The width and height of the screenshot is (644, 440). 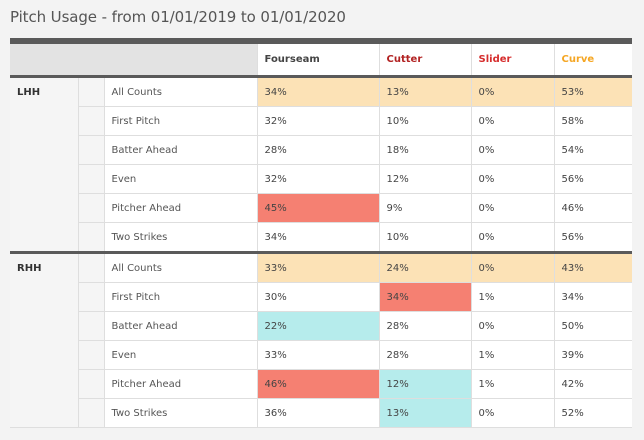 I want to click on table-row: Batter Ahead 22% 28% 0% 50%, so click(x=321, y=326).